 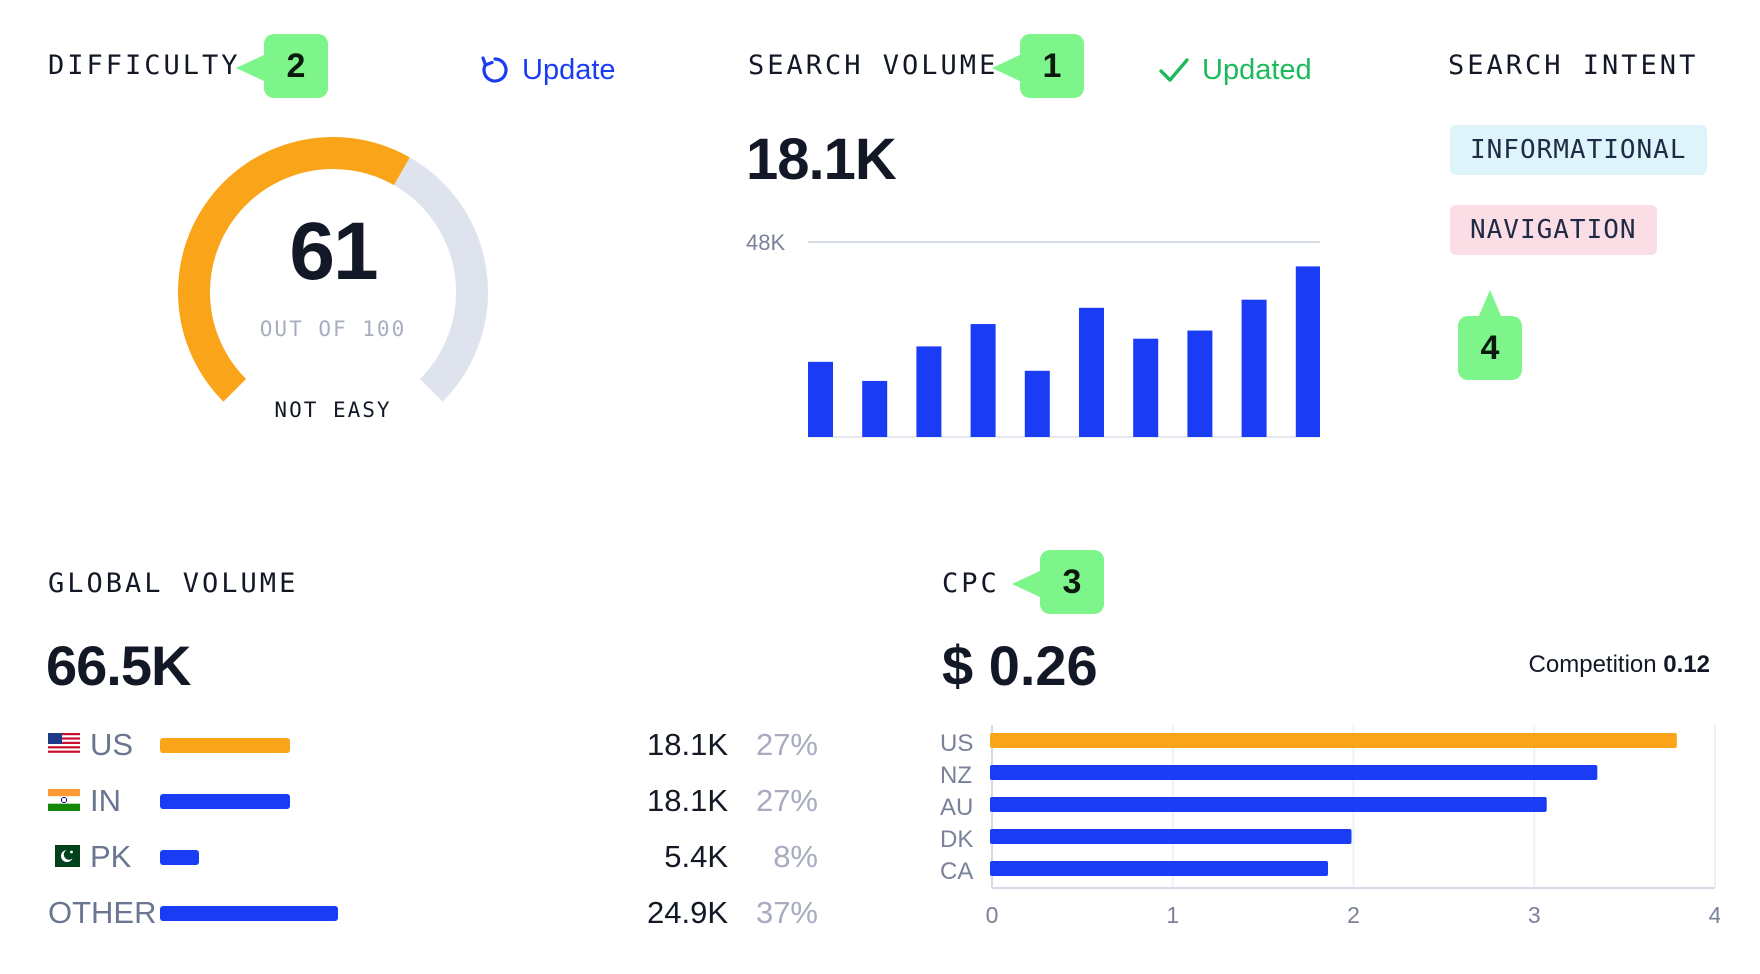 What do you see at coordinates (1257, 69) in the screenshot?
I see `updated-label: Updated` at bounding box center [1257, 69].